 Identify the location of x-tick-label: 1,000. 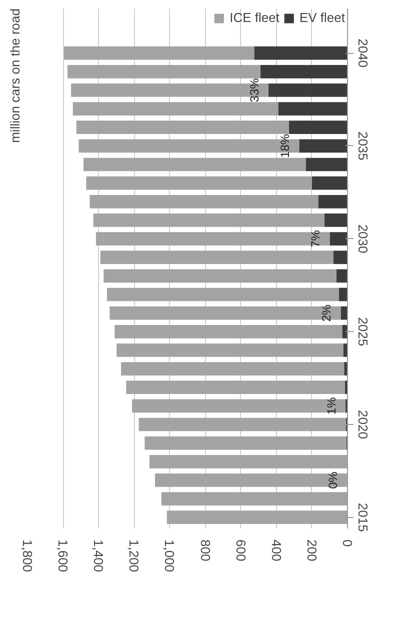
(170, 556).